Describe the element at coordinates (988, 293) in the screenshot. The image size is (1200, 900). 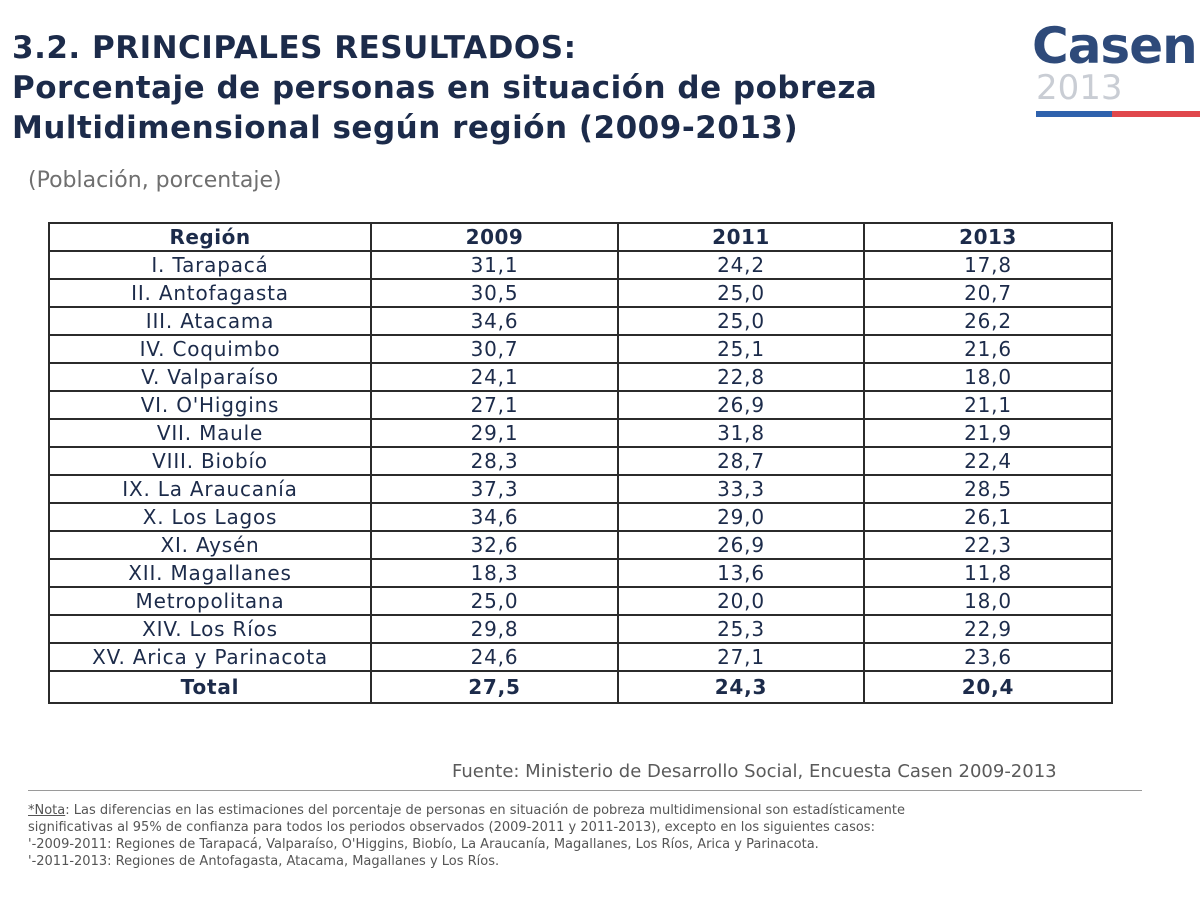
I see `cell-2013: 20,7` at that location.